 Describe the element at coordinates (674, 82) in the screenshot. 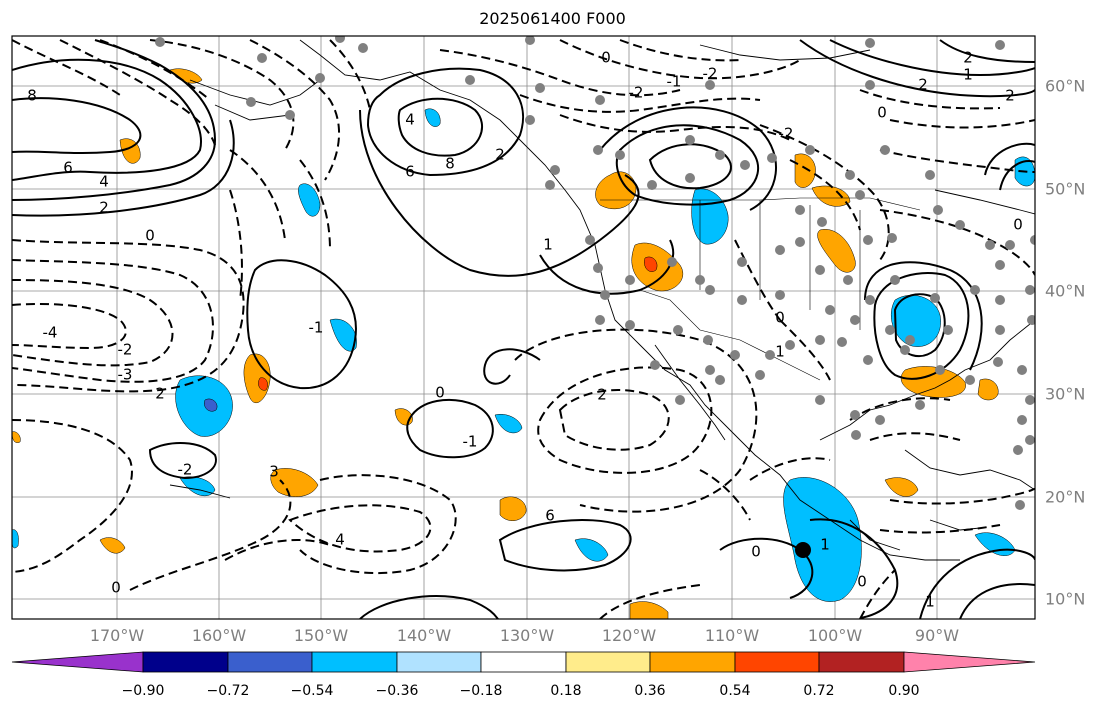

I see `contour-label: -1` at that location.